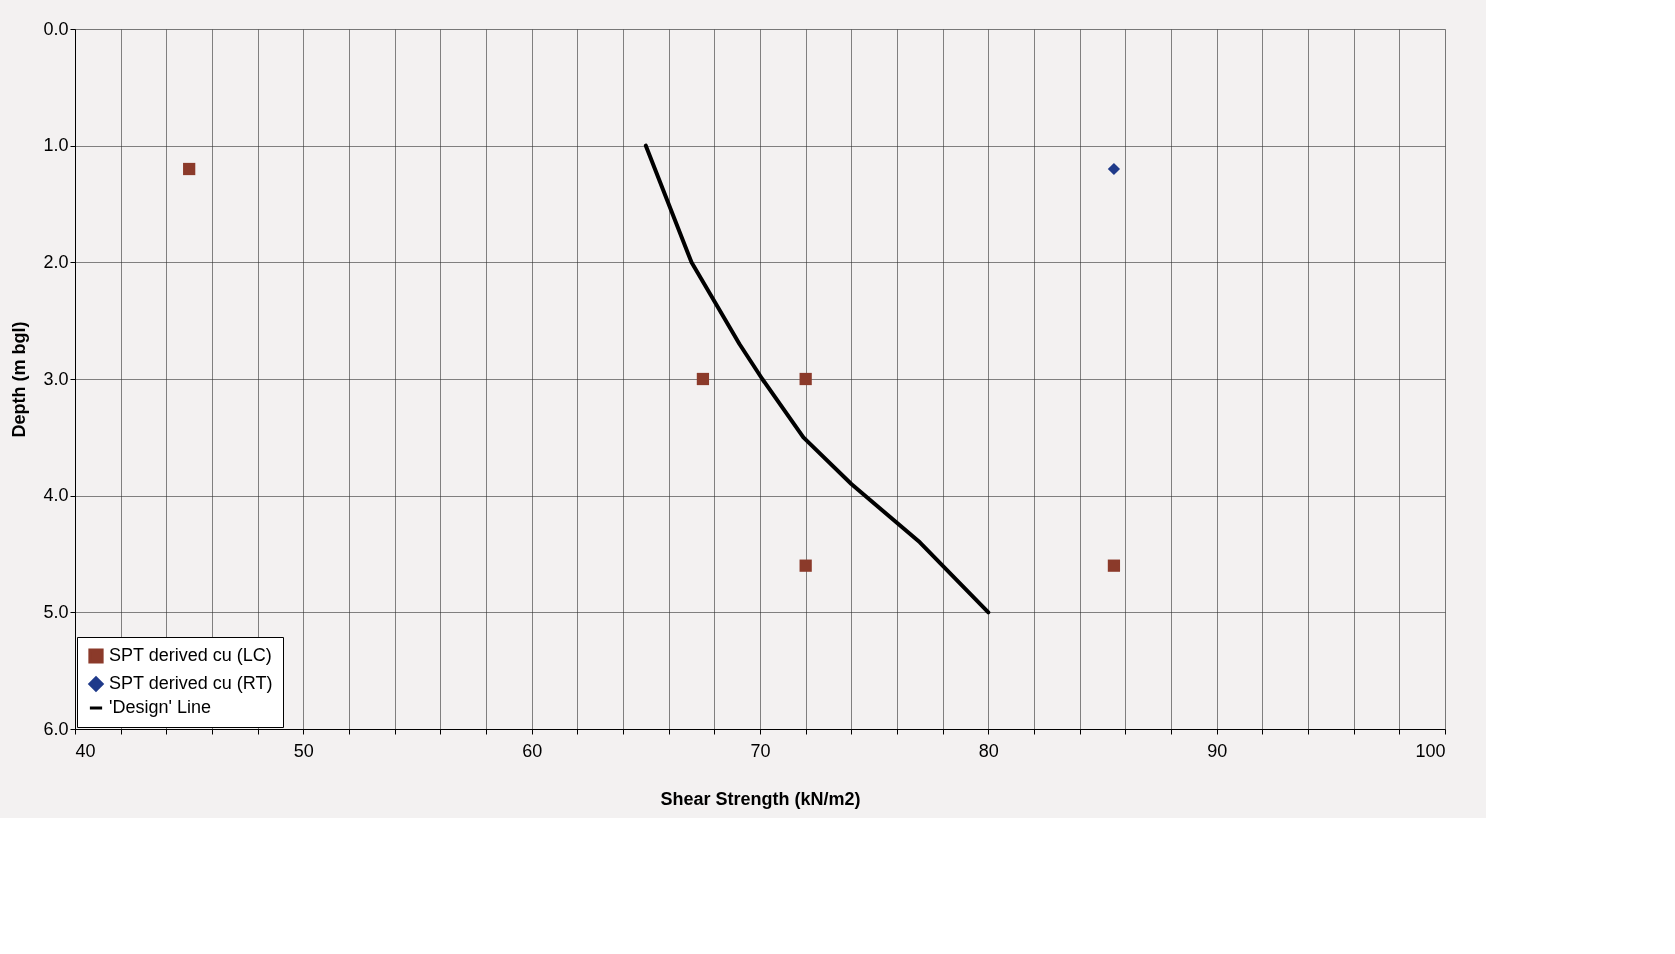 The image size is (1675, 954). What do you see at coordinates (988, 750) in the screenshot?
I see `x-tick-label: 80` at bounding box center [988, 750].